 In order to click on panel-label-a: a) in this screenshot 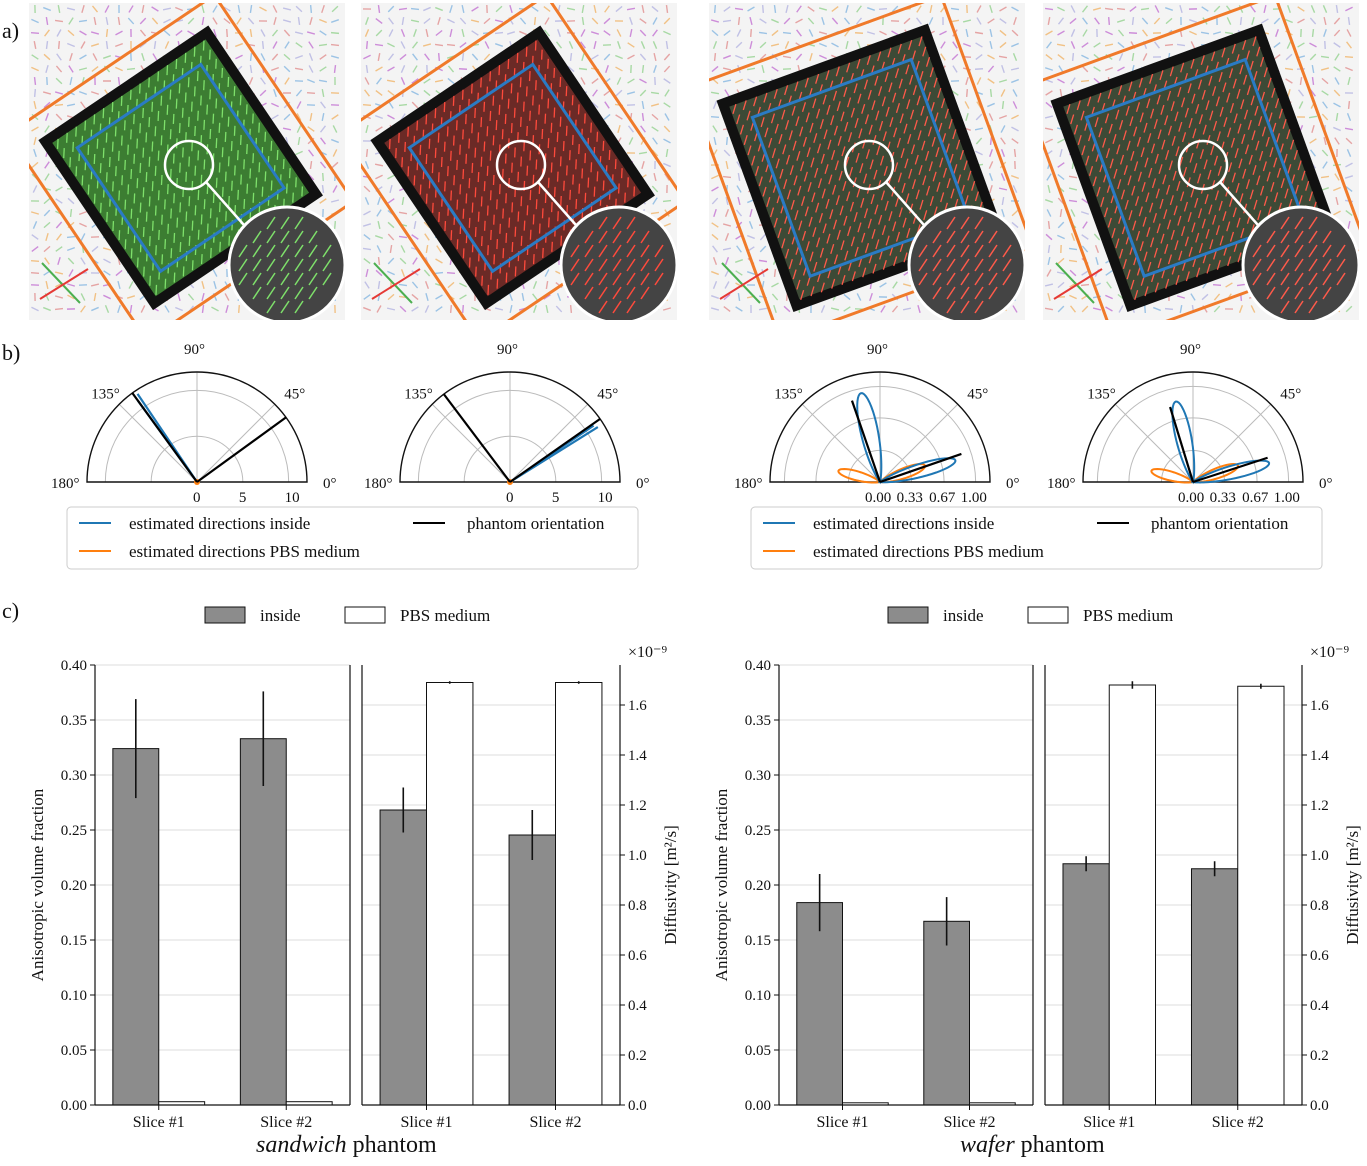, I will do `click(11, 30)`.